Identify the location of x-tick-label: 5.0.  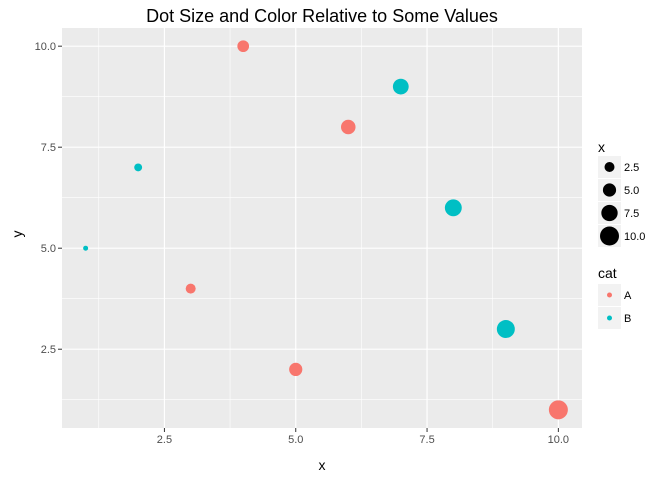
(295, 440).